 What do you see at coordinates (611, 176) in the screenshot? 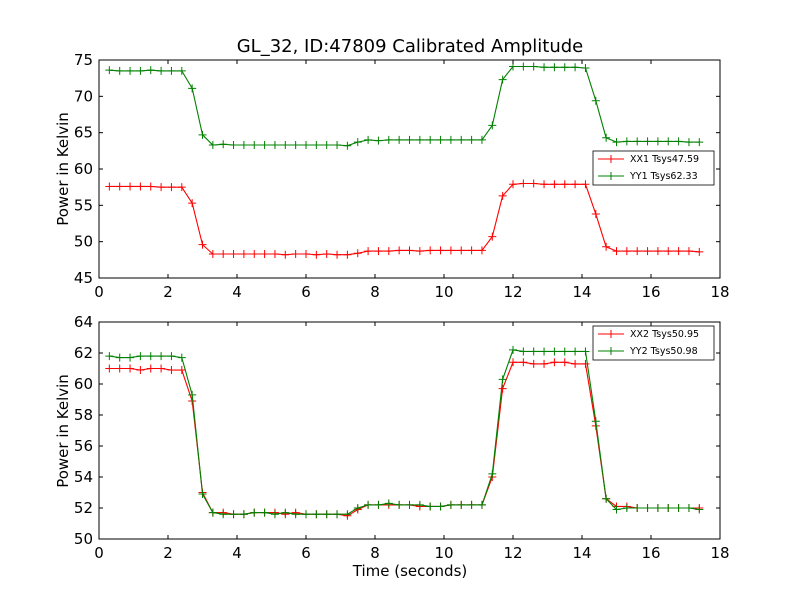
I see `legend-marker-yy1` at bounding box center [611, 176].